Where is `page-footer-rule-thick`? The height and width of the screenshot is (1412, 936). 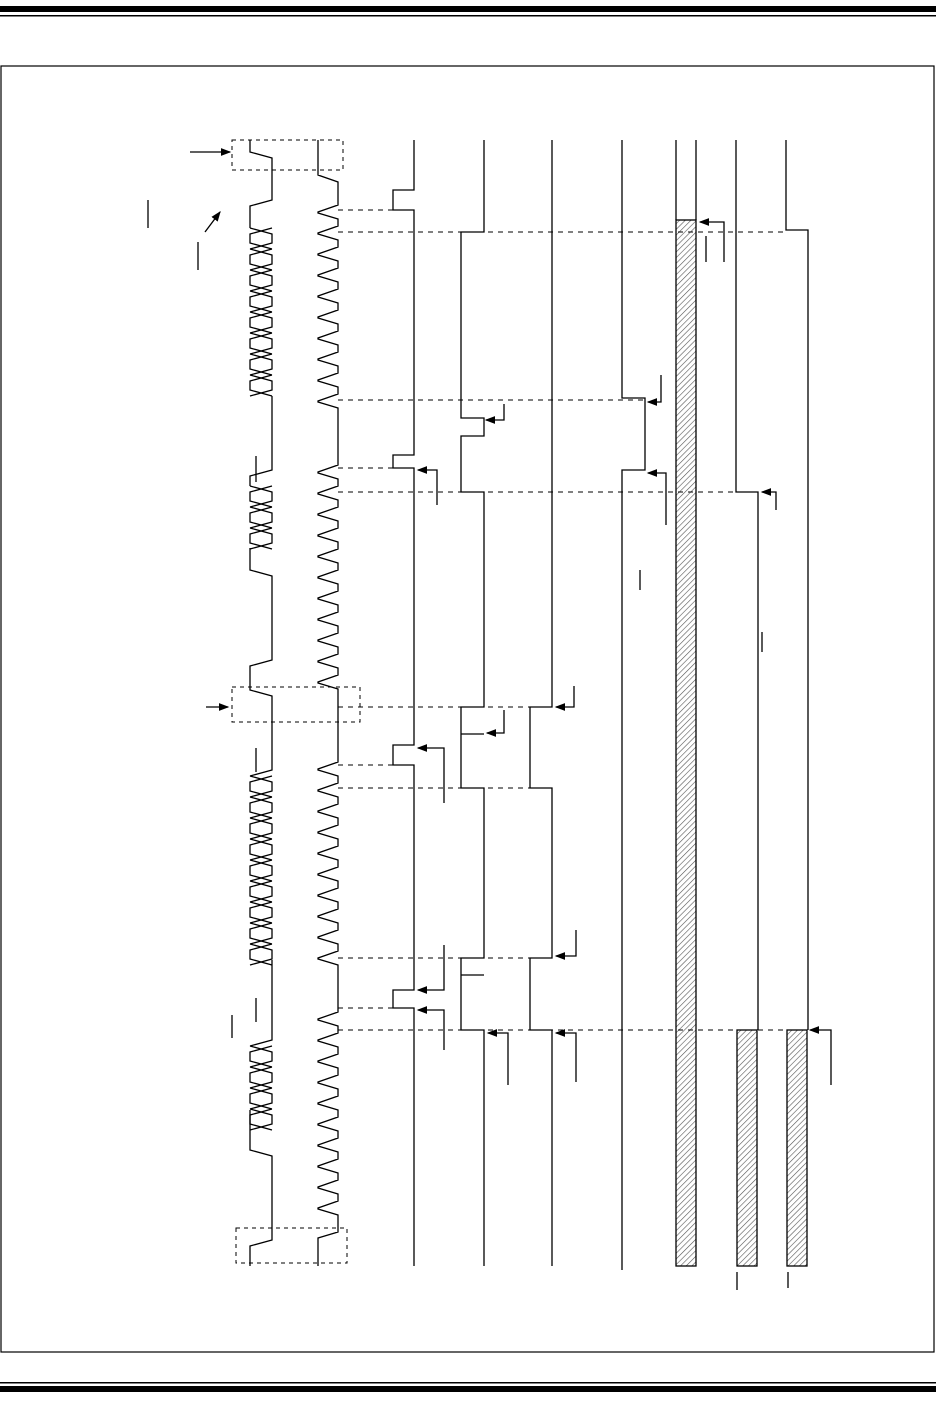
page-footer-rule-thick is located at coordinates (468, 1389).